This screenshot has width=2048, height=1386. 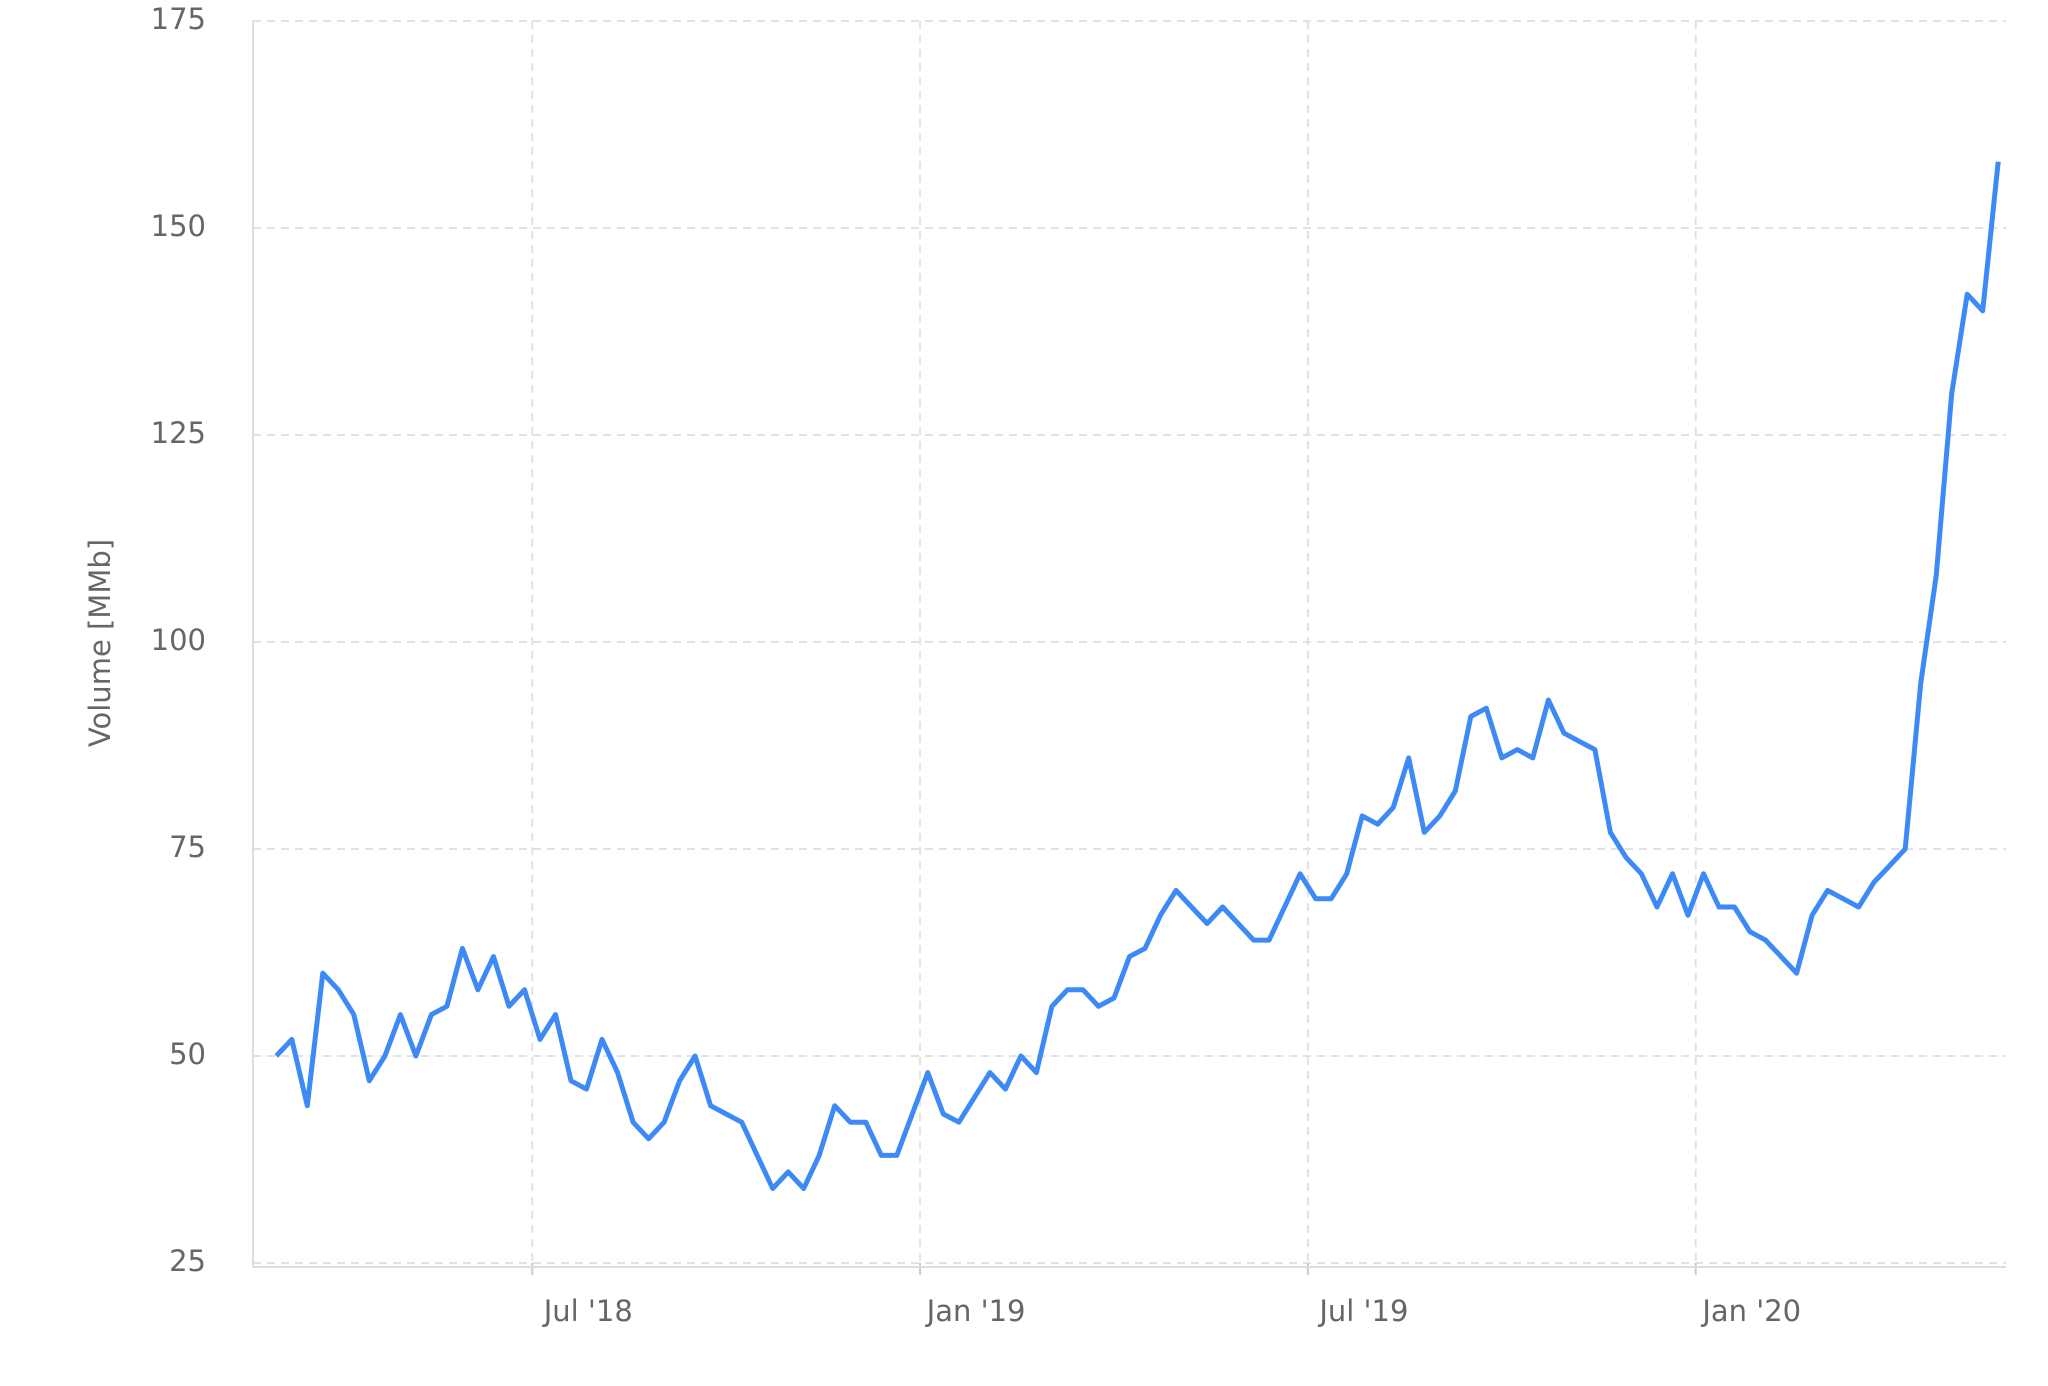 What do you see at coordinates (587, 1311) in the screenshot?
I see `x-tick-label: Jul '18` at bounding box center [587, 1311].